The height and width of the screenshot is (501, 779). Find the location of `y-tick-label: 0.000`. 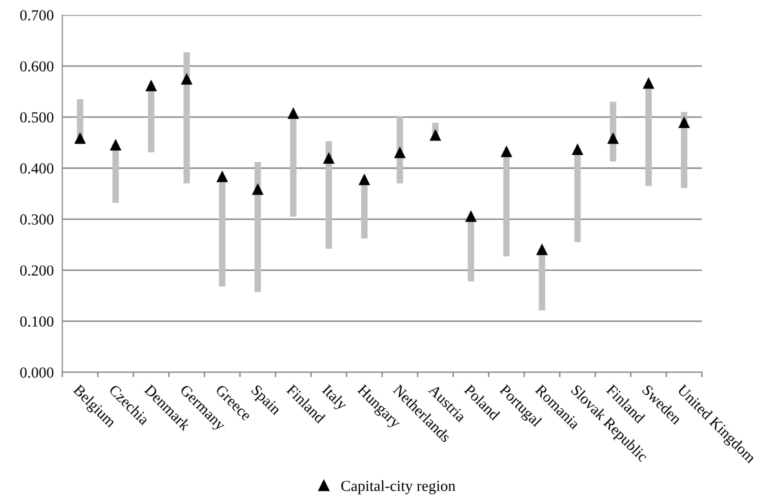

y-tick-label: 0.000 is located at coordinates (37, 372).